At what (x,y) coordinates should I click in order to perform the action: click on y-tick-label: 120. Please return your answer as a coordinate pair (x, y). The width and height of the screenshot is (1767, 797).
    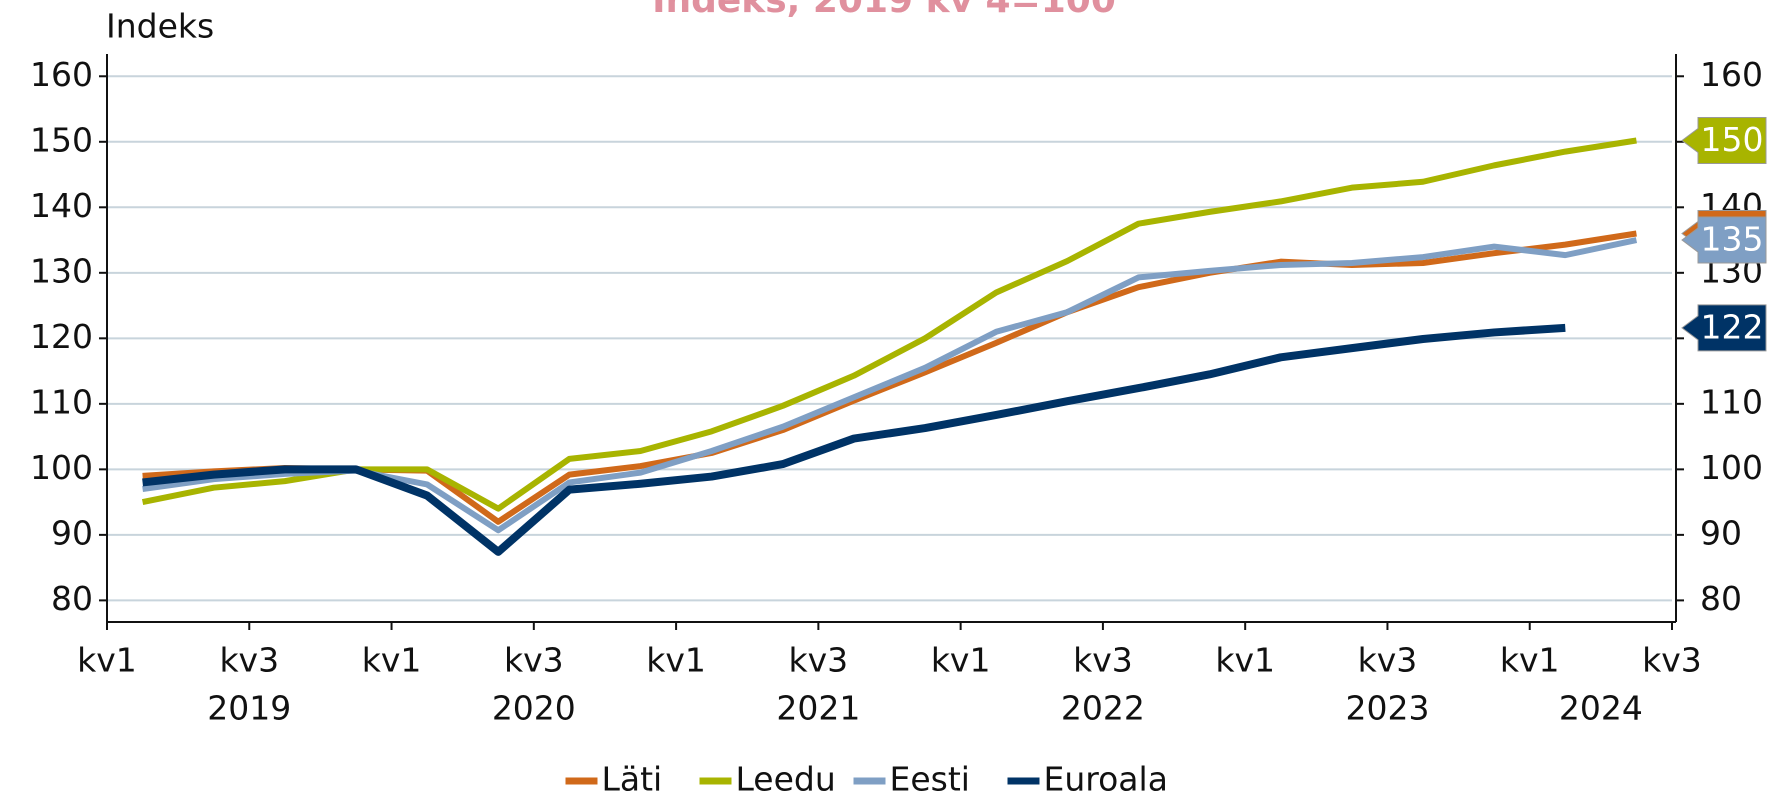
    Looking at the image, I should click on (61, 336).